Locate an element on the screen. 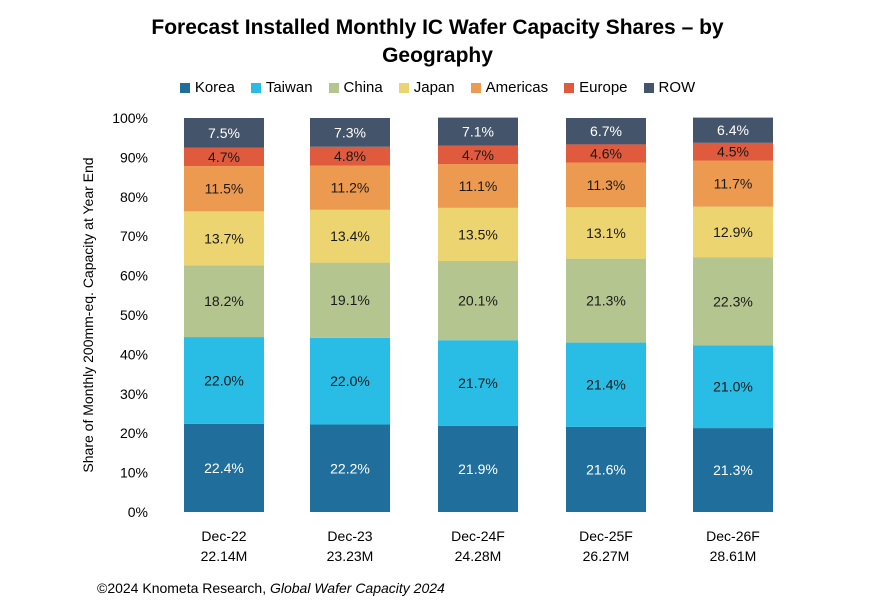  data-label: 13.5% is located at coordinates (478, 234).